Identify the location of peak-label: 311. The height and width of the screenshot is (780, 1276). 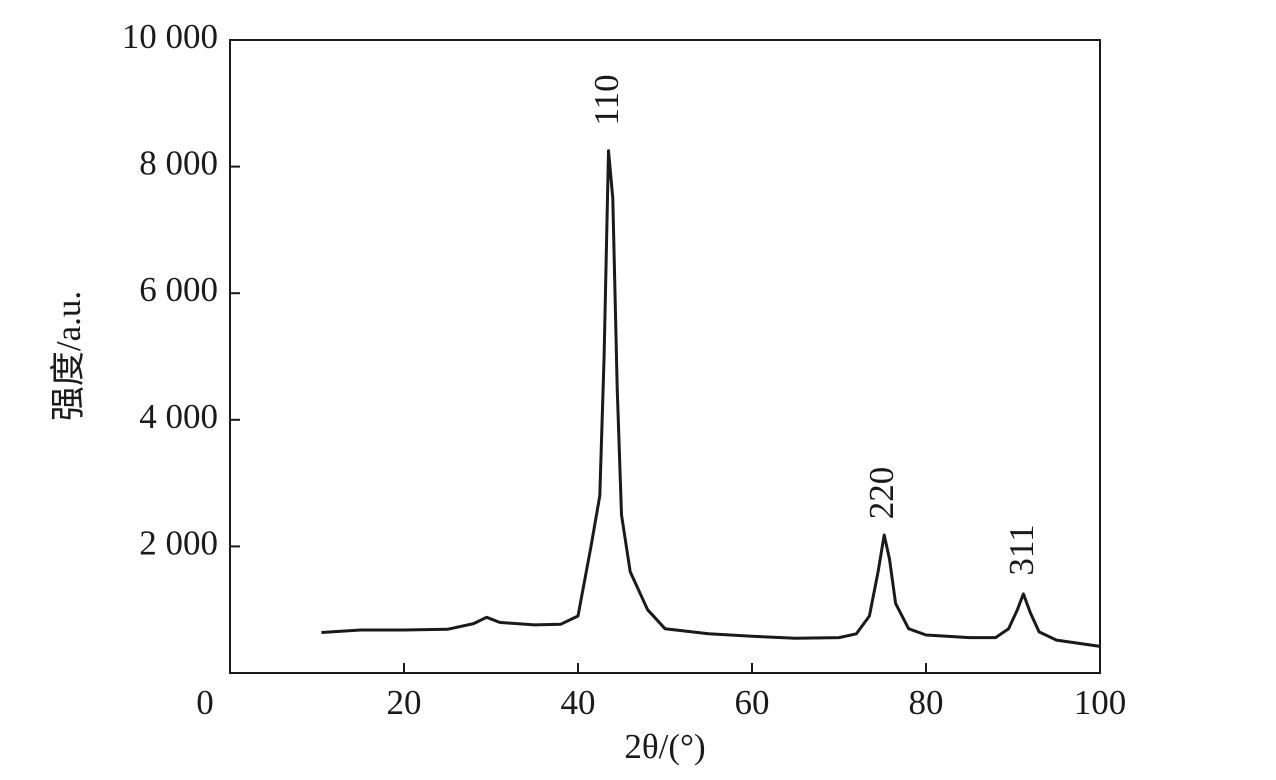
(1021, 549).